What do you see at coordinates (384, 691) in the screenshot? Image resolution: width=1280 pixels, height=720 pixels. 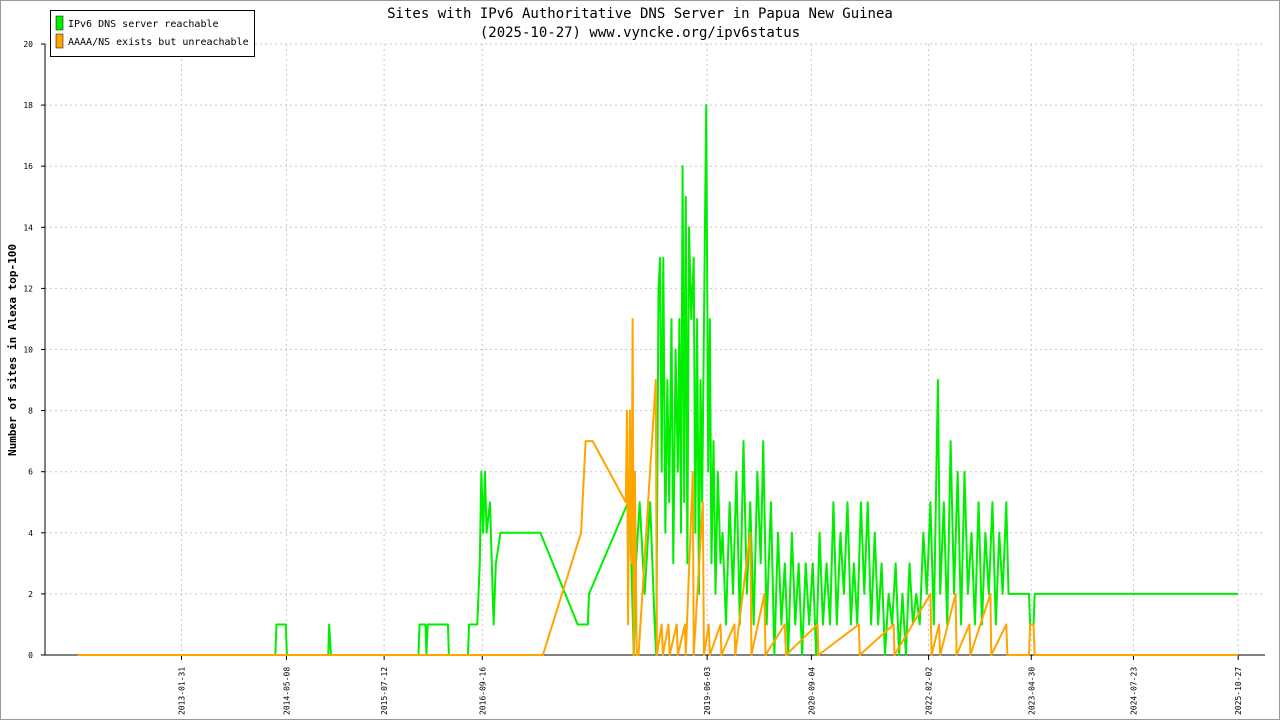 I see `x-tick-label: 2015-07-12` at bounding box center [384, 691].